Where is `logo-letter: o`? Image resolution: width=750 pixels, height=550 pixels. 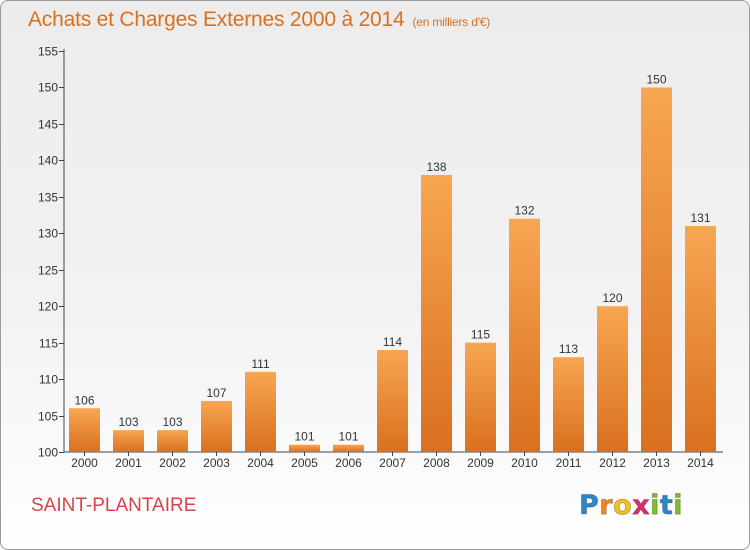 logo-letter: o is located at coordinates (623, 506).